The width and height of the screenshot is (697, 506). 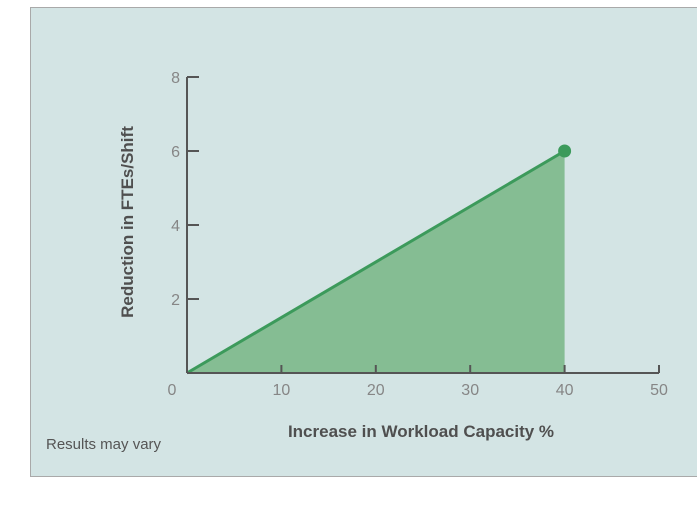 I want to click on footnote: Results may vary, so click(x=104, y=444).